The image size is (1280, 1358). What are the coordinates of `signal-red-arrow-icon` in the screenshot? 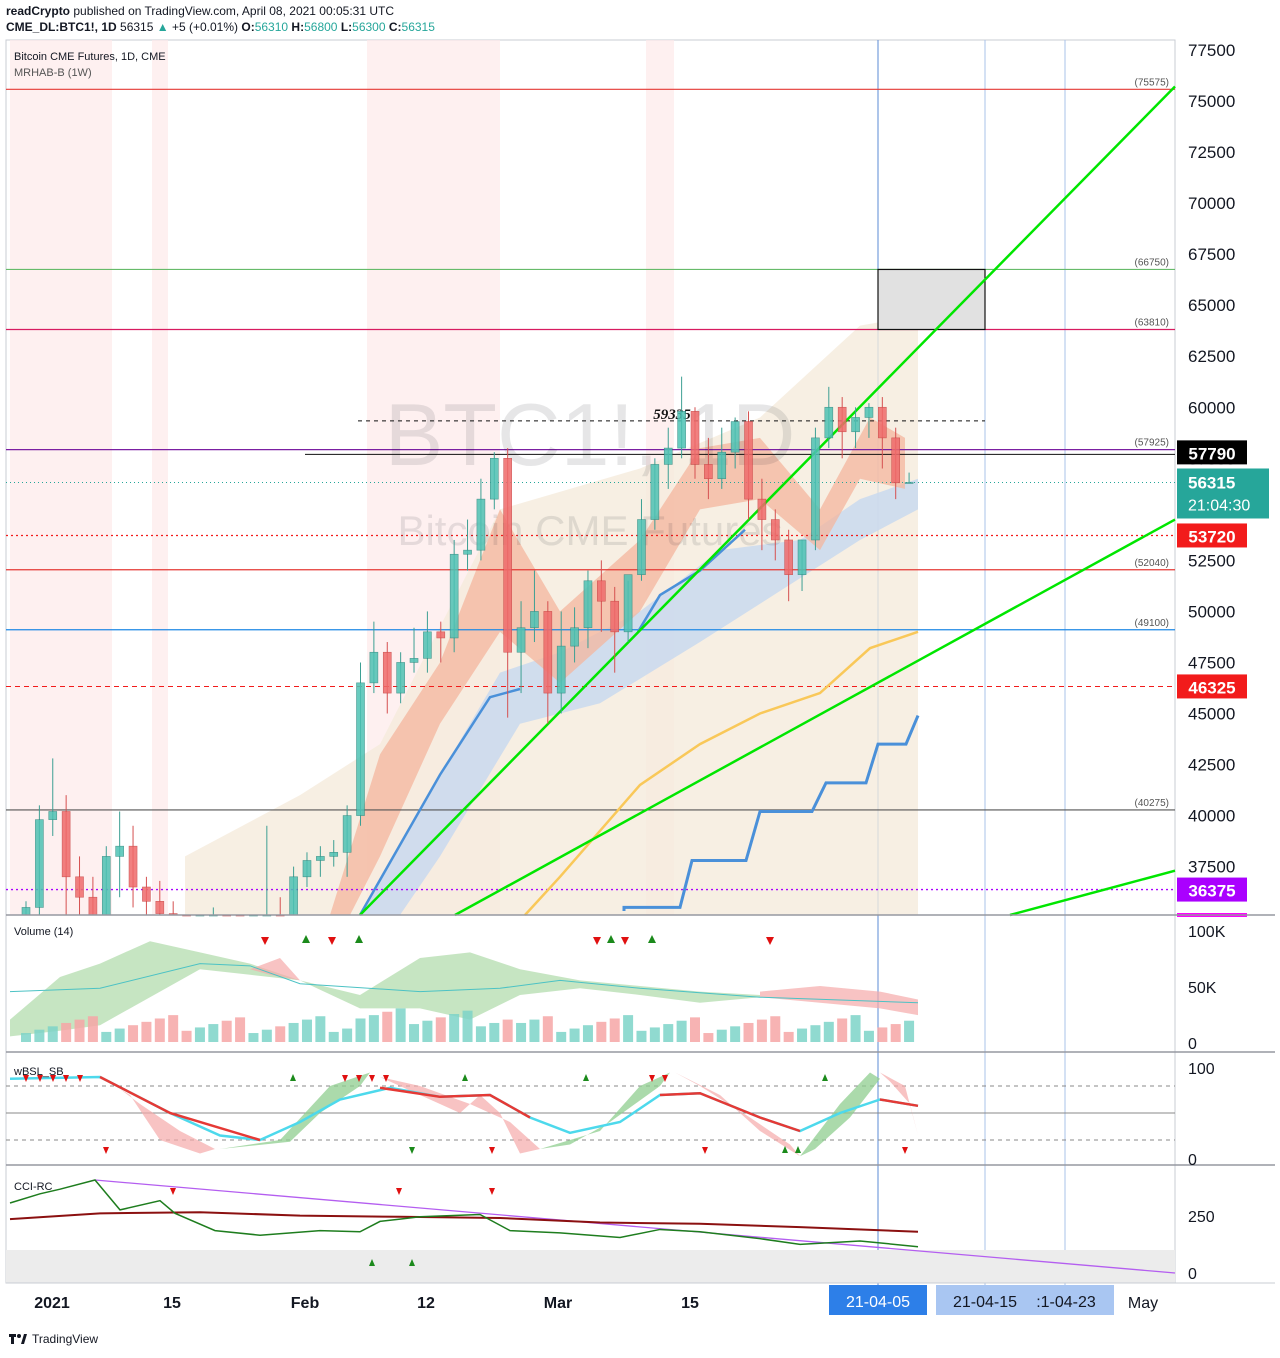 It's located at (345, 1078).